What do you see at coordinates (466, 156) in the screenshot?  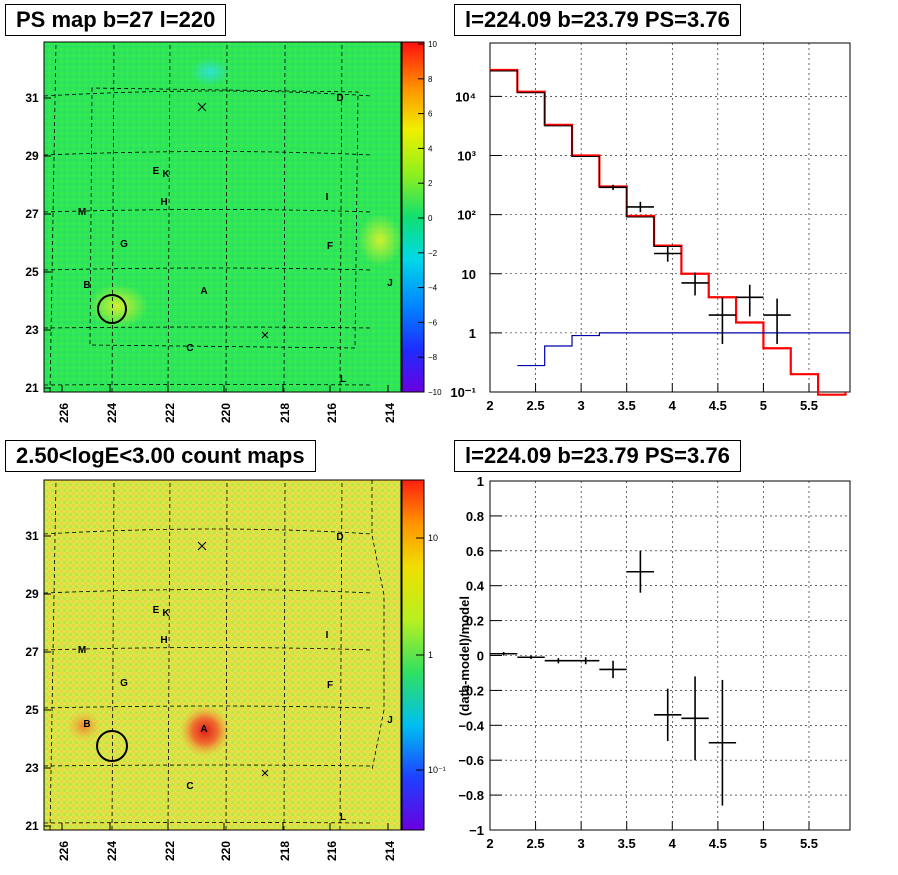 I see `spectrum-y-tick-label: 10³` at bounding box center [466, 156].